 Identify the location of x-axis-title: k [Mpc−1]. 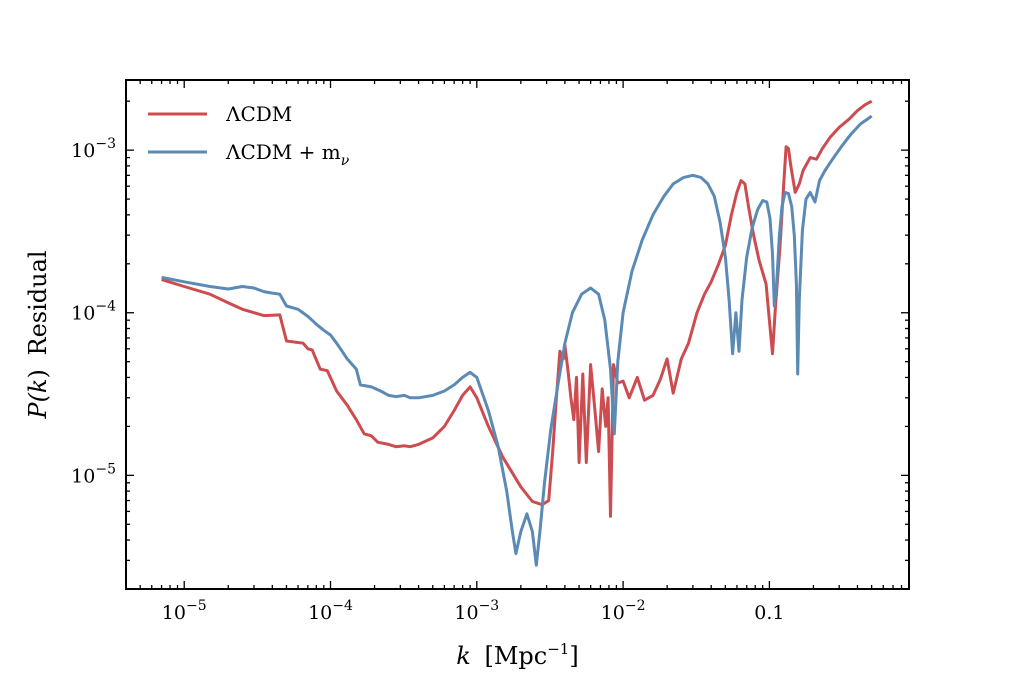
(517, 655).